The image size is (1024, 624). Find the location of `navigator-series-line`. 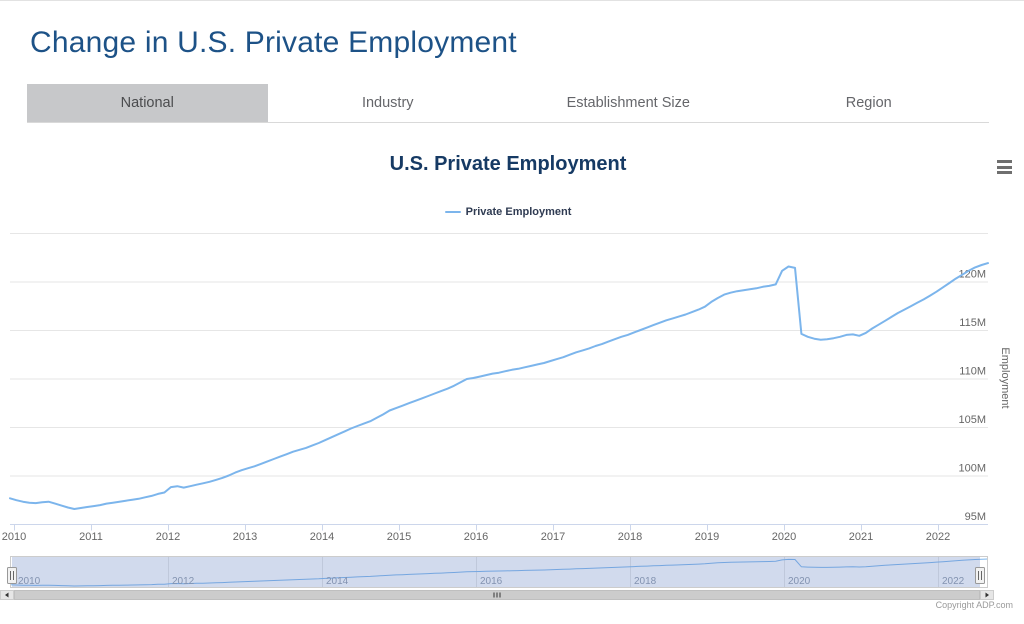

navigator-series-line is located at coordinates (499, 572).